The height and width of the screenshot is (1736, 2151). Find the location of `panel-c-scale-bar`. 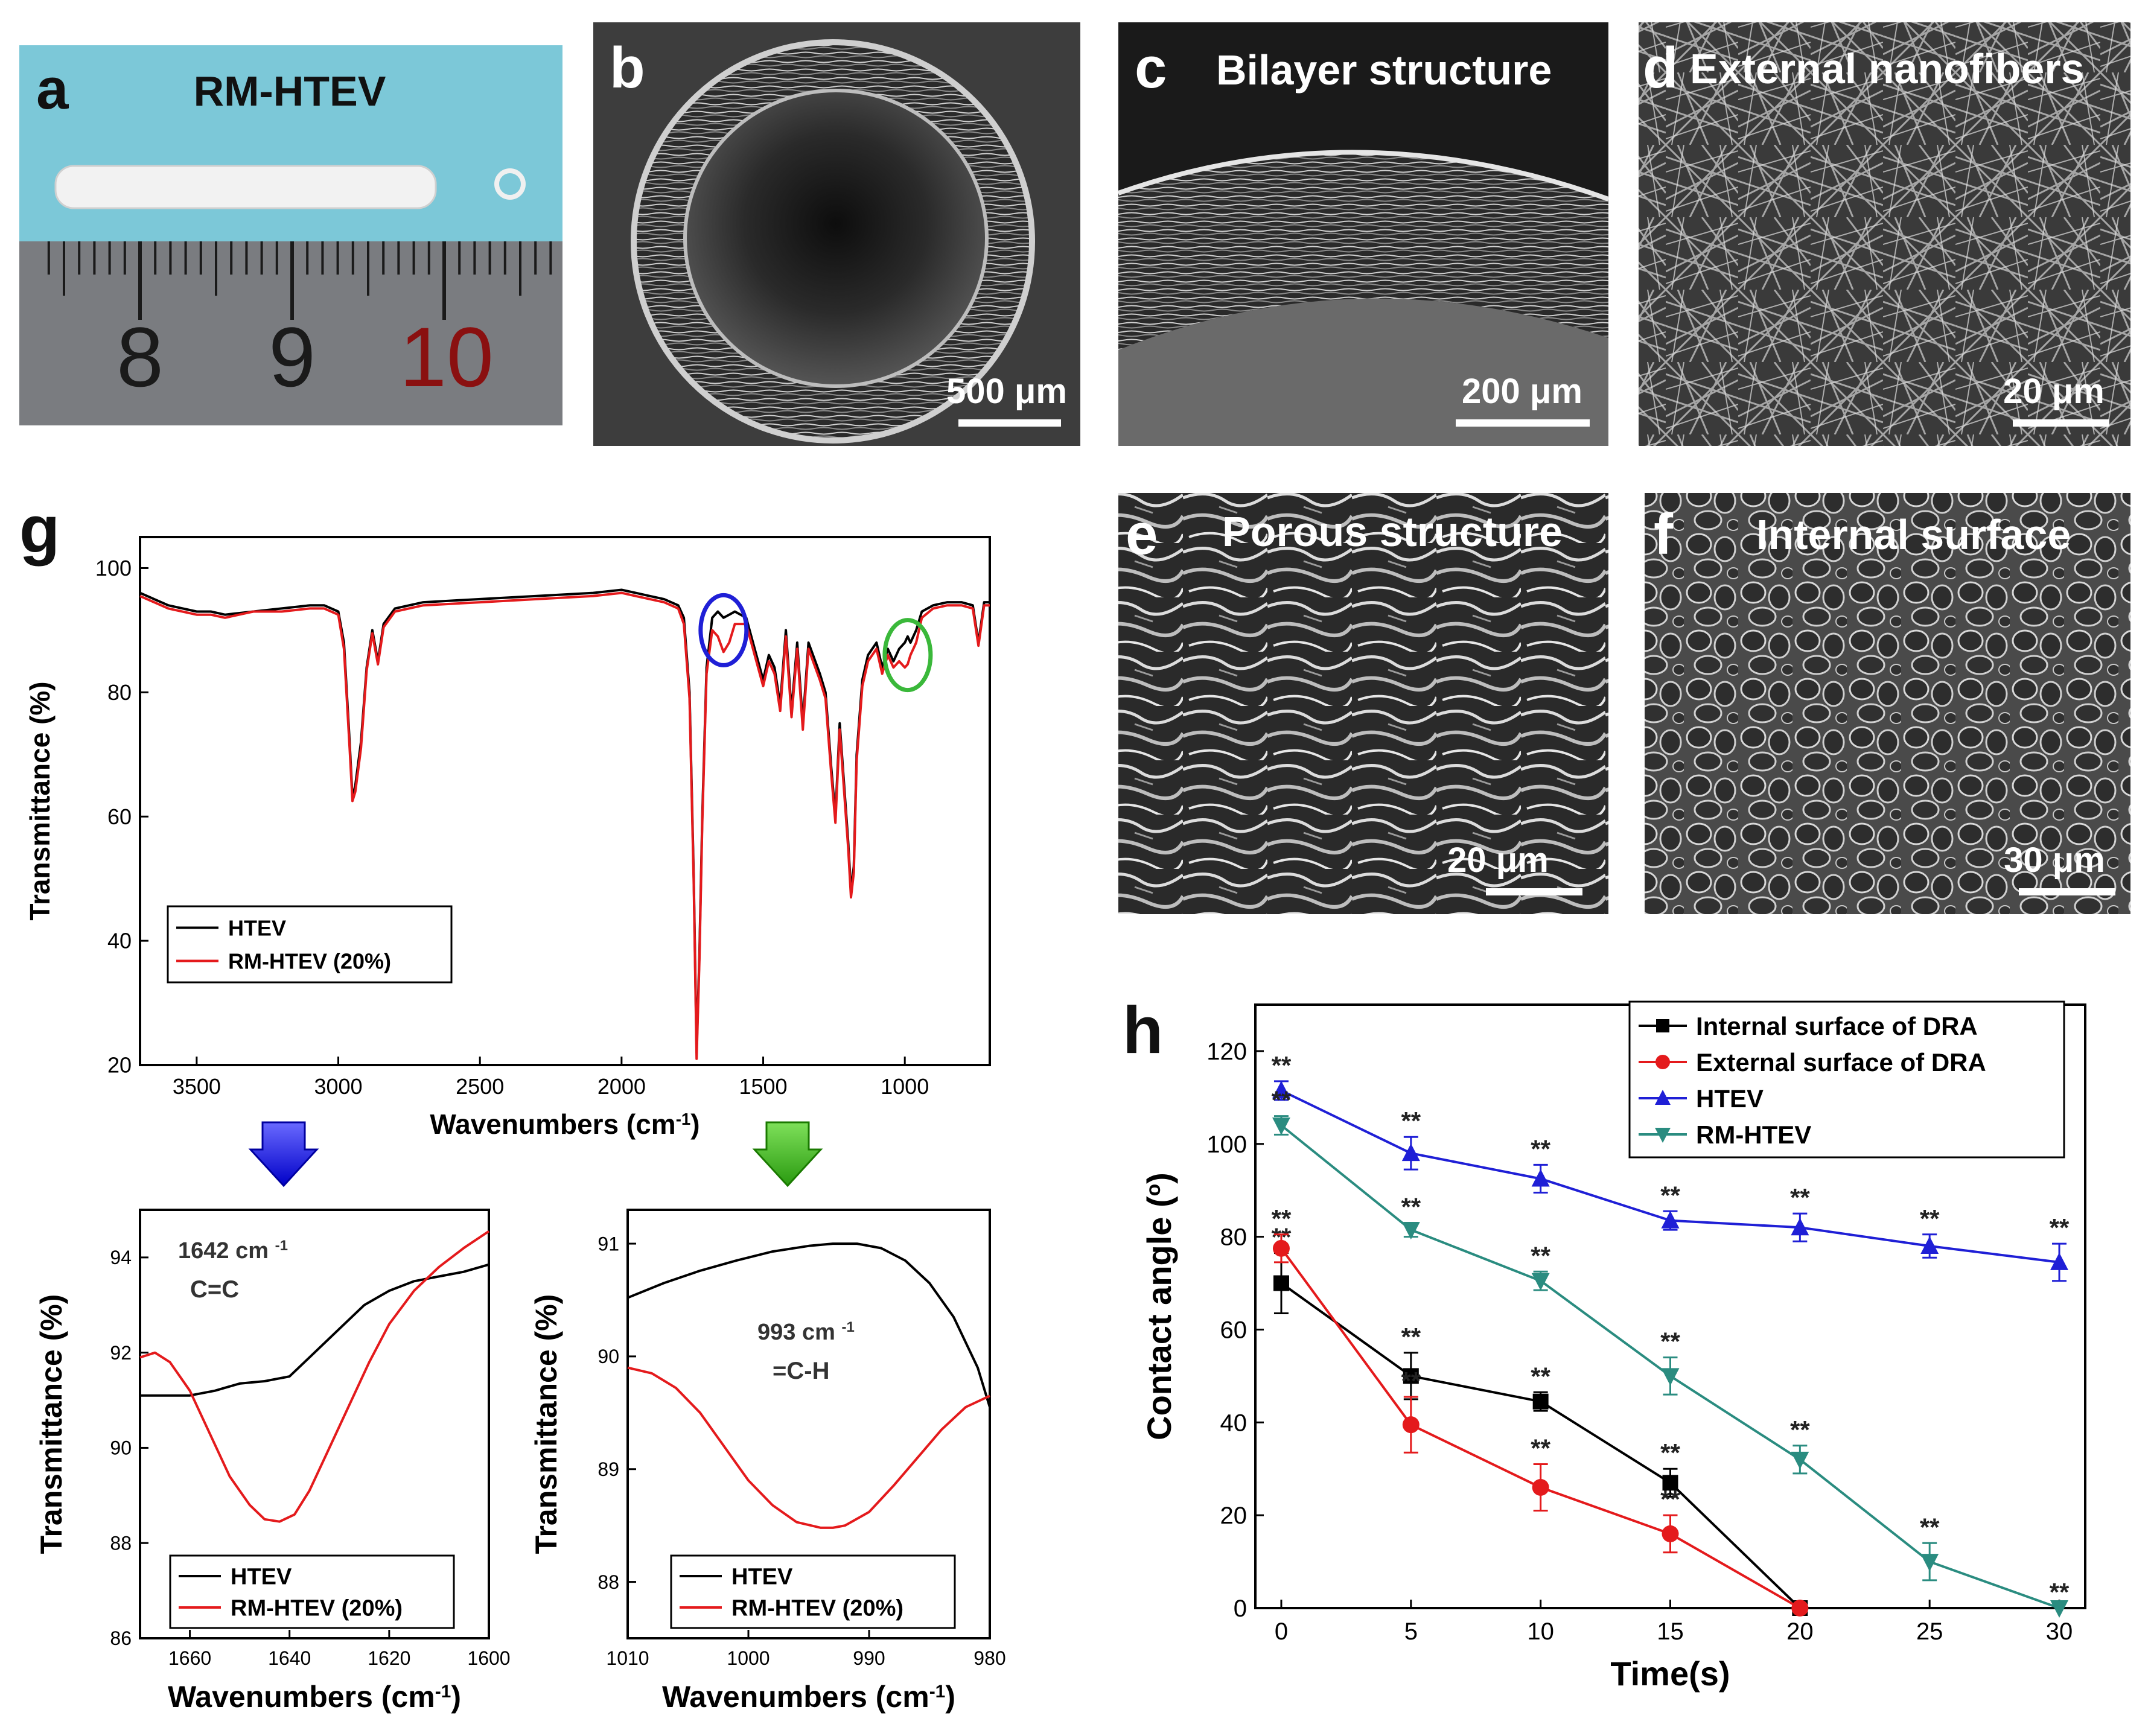

panel-c-scale-bar is located at coordinates (1523, 423).